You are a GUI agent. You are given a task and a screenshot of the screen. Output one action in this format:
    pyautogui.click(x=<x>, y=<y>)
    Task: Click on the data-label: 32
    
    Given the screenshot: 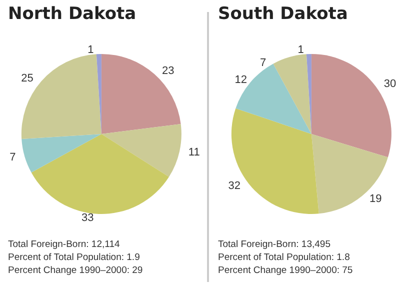 What is the action you would take?
    pyautogui.click(x=234, y=186)
    